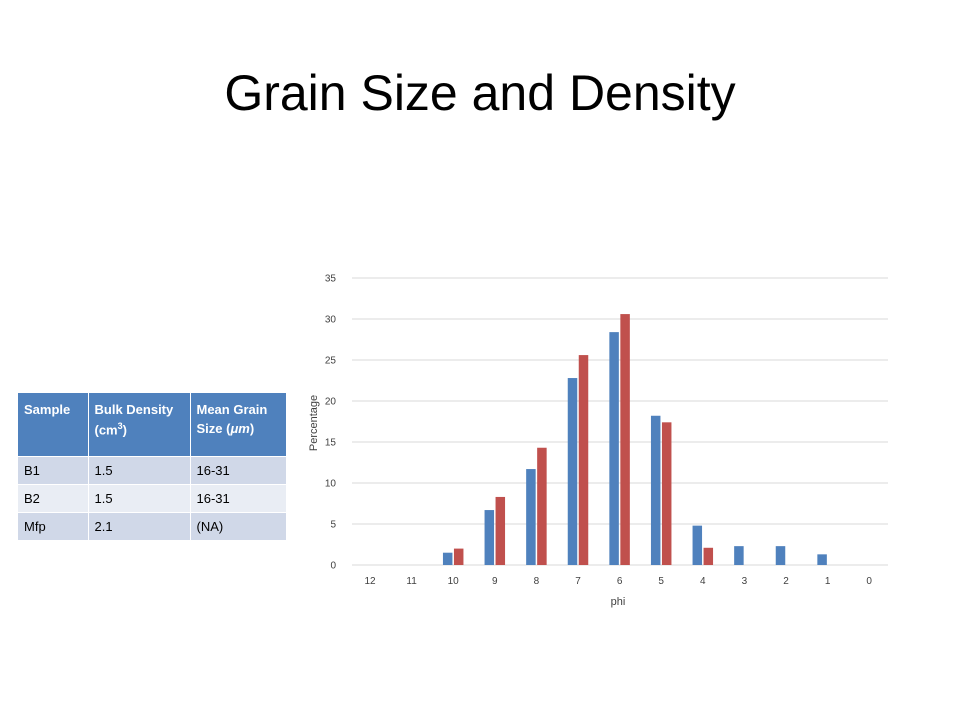 Image resolution: width=960 pixels, height=720 pixels. What do you see at coordinates (333, 566) in the screenshot?
I see `y-tick-label: 0` at bounding box center [333, 566].